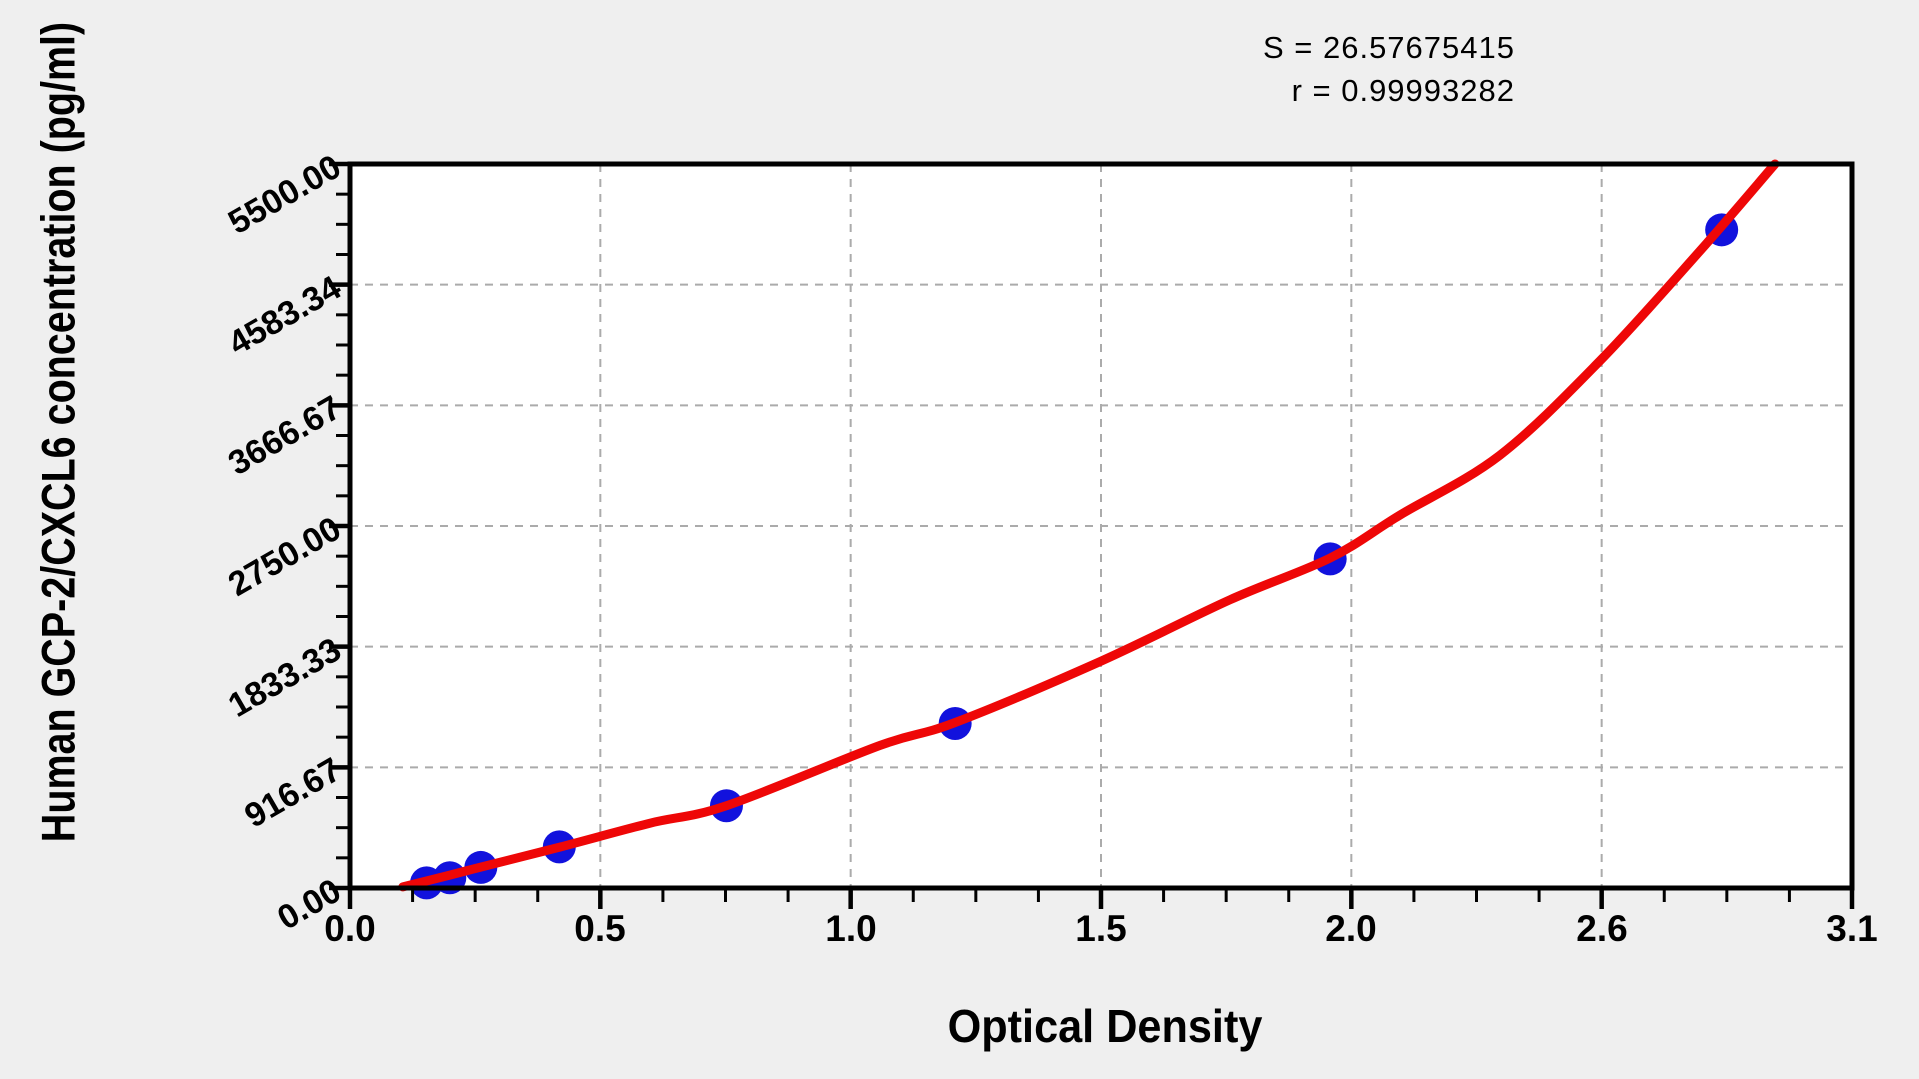 Image resolution: width=1919 pixels, height=1079 pixels. I want to click on x-tick-label-2: 1.0, so click(851, 928).